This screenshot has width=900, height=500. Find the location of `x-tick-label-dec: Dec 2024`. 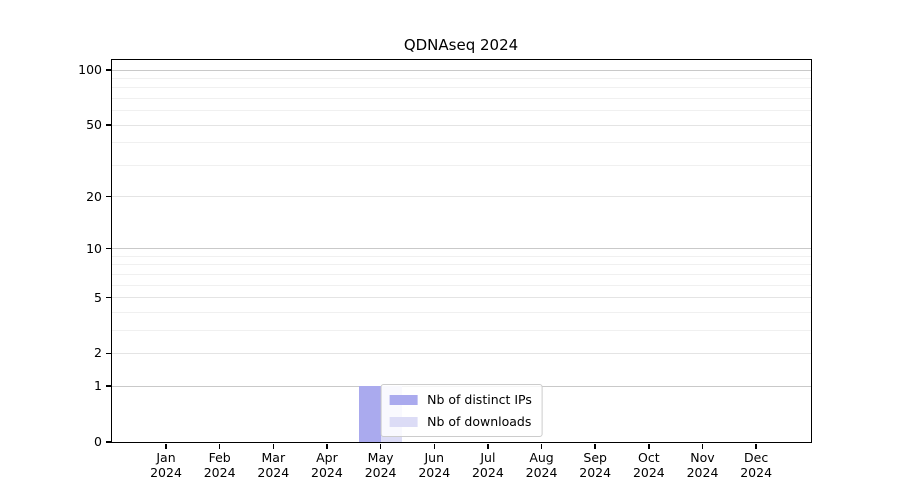

x-tick-label-dec: Dec 2024 is located at coordinates (756, 465).